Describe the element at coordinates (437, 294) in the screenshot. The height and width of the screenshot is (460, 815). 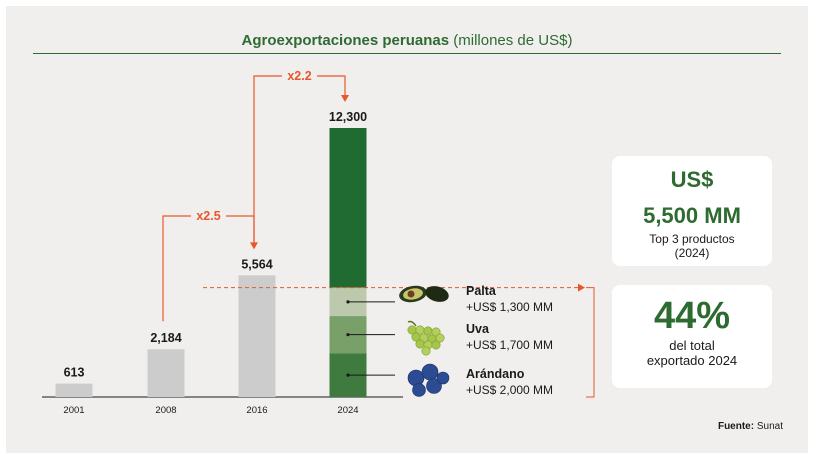
I see `avocado-whole` at that location.